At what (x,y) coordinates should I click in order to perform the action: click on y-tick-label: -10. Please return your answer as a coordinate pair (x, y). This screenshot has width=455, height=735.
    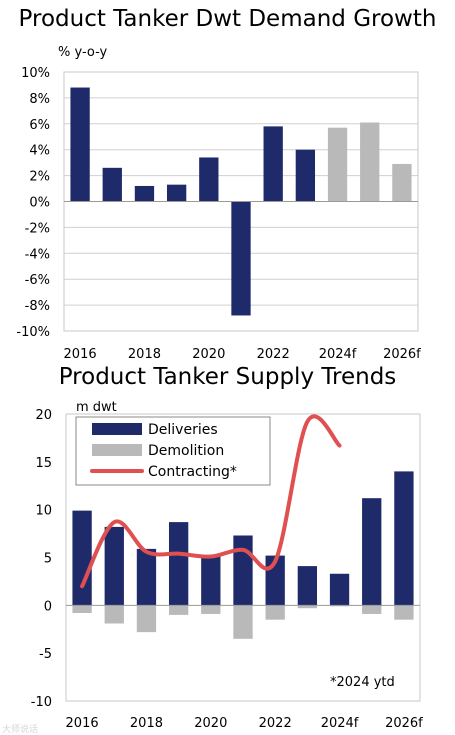
    Looking at the image, I should click on (41, 702).